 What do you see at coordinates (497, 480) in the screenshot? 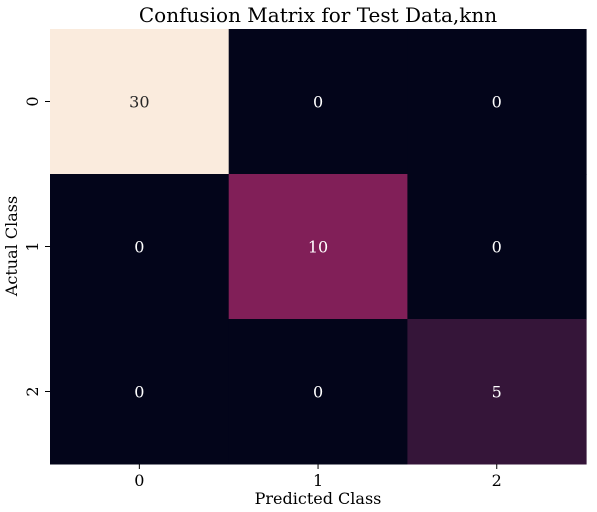
I see `x-tick-label-2: 2` at bounding box center [497, 480].